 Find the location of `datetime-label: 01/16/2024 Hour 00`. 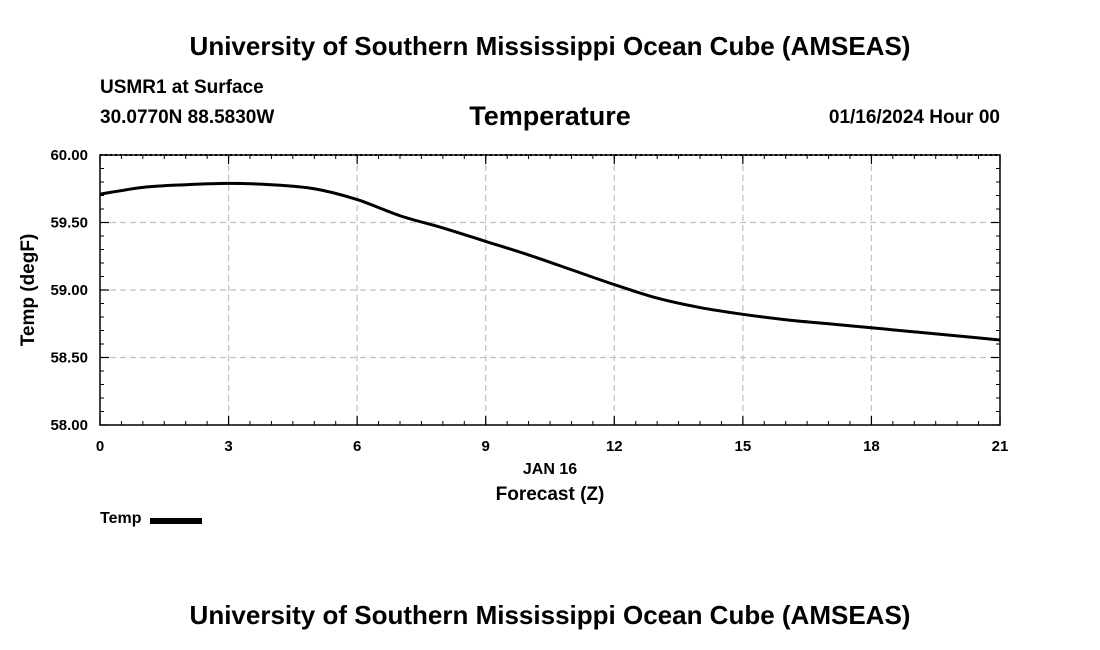

datetime-label: 01/16/2024 Hour 00 is located at coordinates (914, 117).